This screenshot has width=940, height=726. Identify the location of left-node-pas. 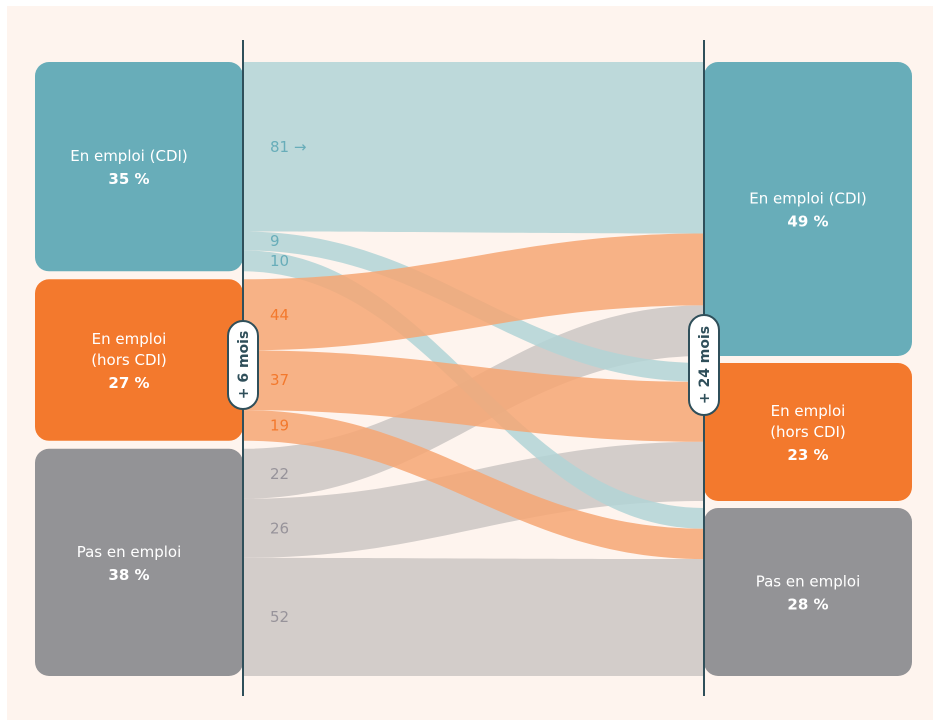
(139, 562).